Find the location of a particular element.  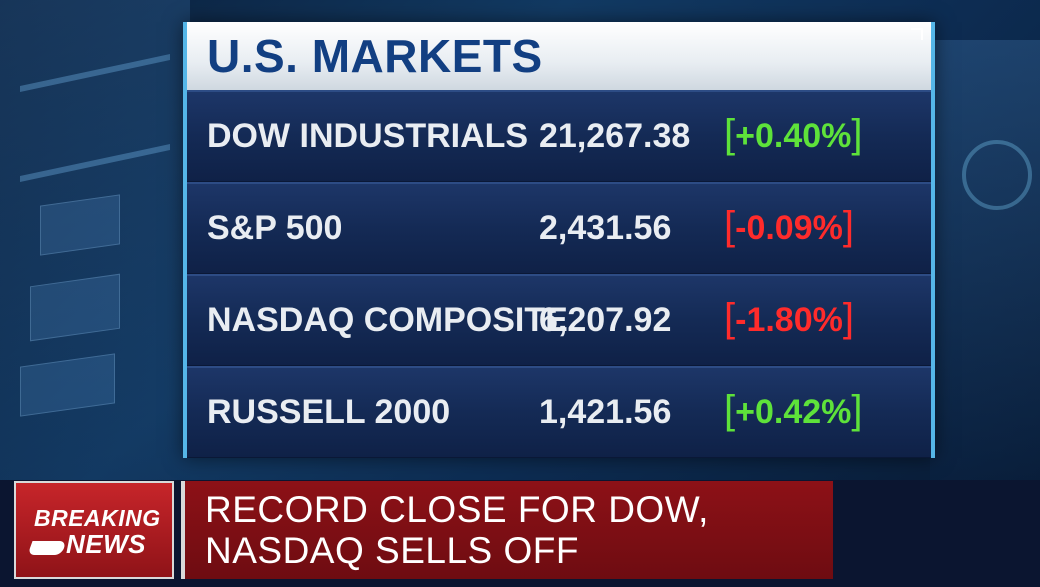

corner-mark-icon is located at coordinates (917, 34).